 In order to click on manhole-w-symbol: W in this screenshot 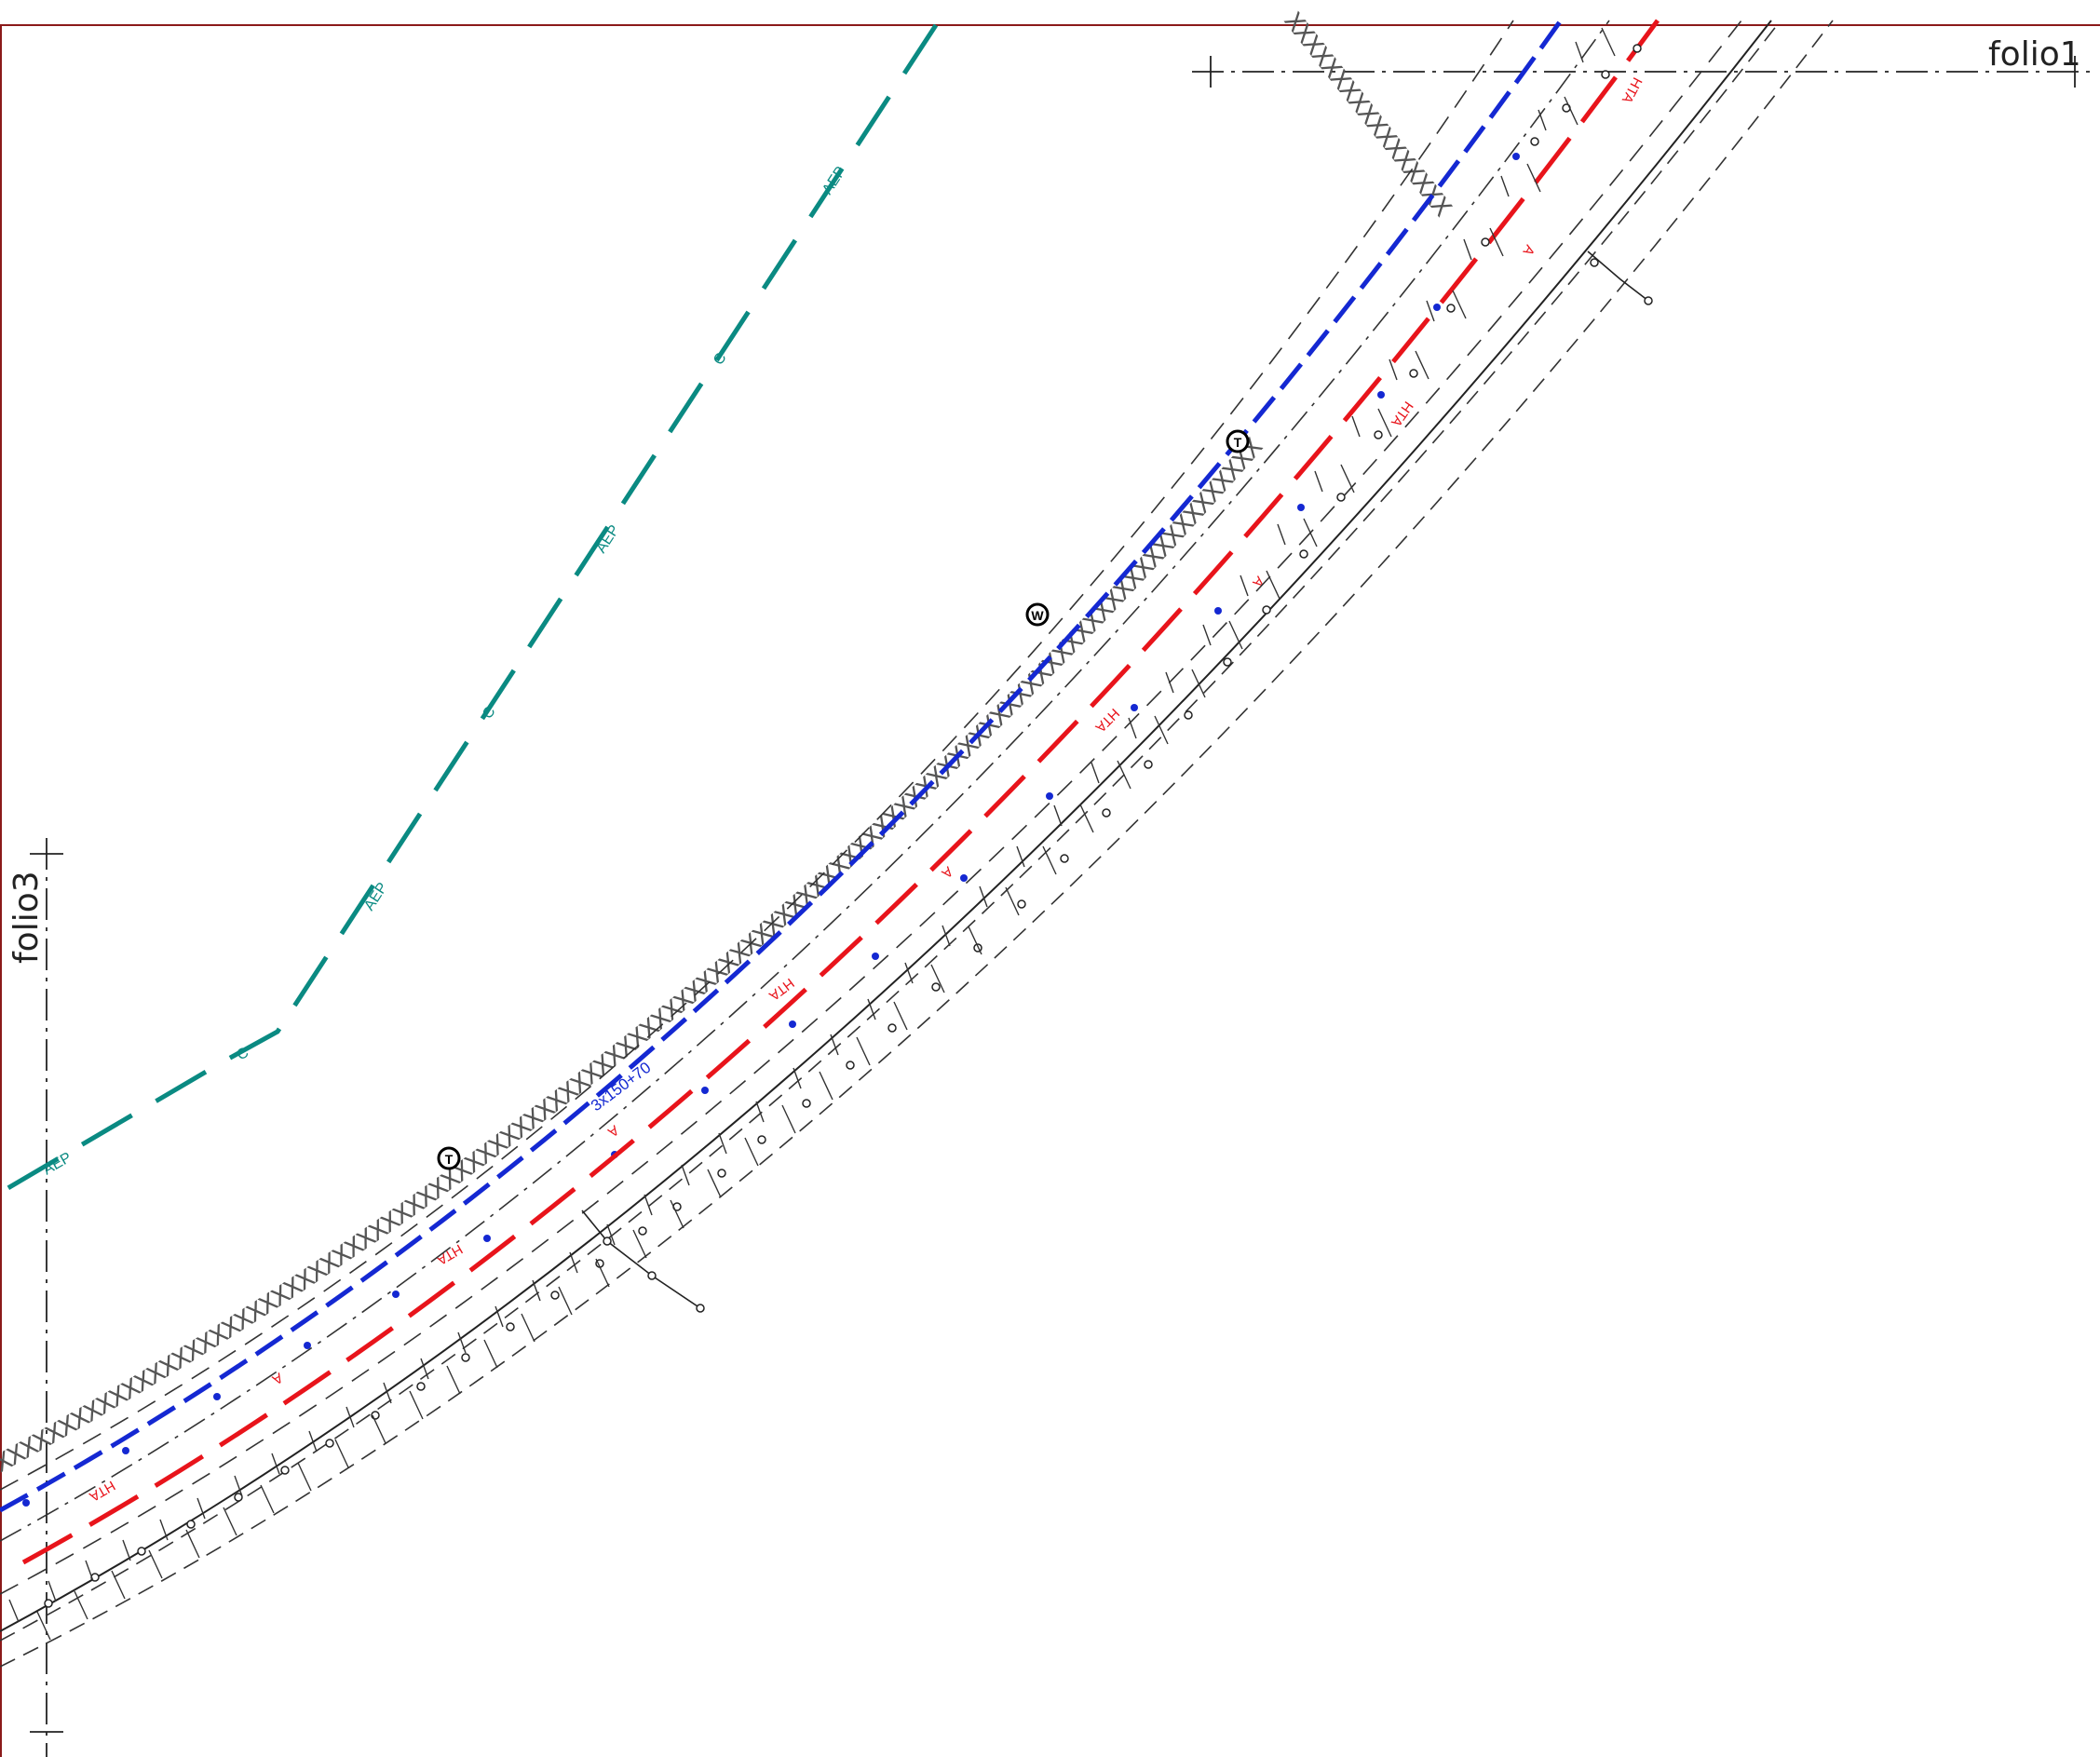, I will do `click(1037, 614)`.